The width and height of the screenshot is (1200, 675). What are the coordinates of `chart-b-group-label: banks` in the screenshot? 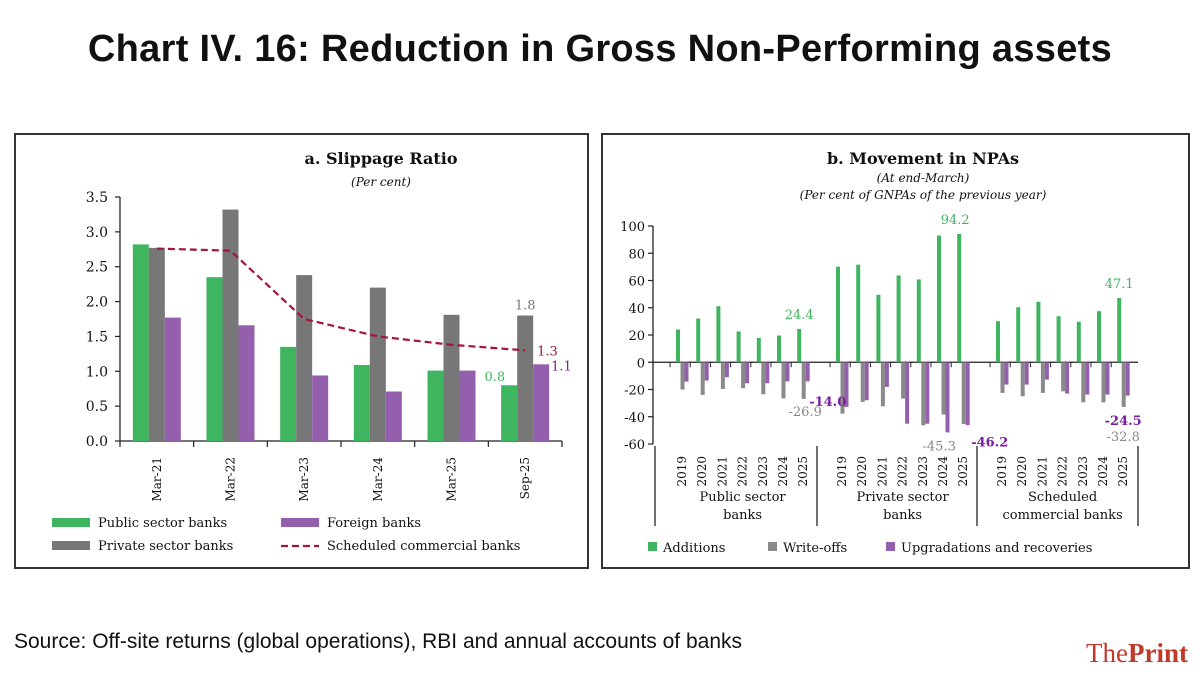 It's located at (902, 515).